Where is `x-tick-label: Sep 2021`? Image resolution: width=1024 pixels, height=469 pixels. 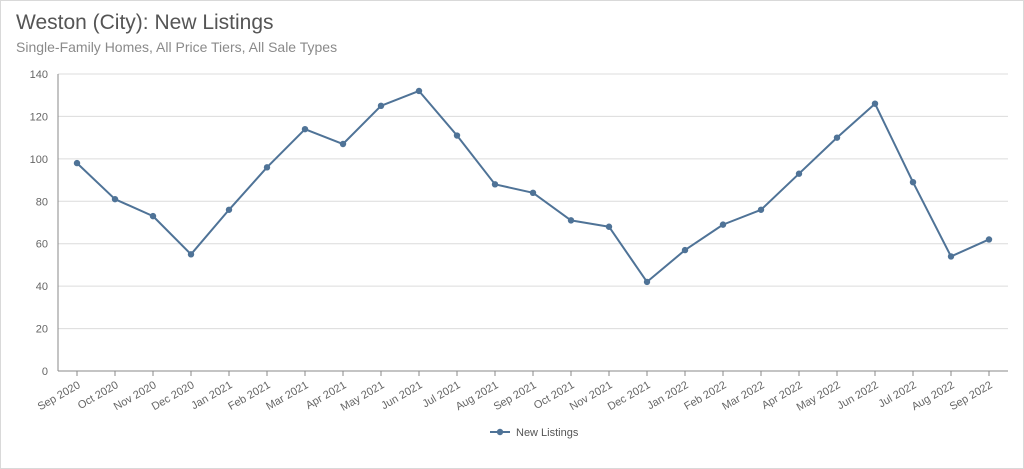 x-tick-label: Sep 2021 is located at coordinates (515, 396).